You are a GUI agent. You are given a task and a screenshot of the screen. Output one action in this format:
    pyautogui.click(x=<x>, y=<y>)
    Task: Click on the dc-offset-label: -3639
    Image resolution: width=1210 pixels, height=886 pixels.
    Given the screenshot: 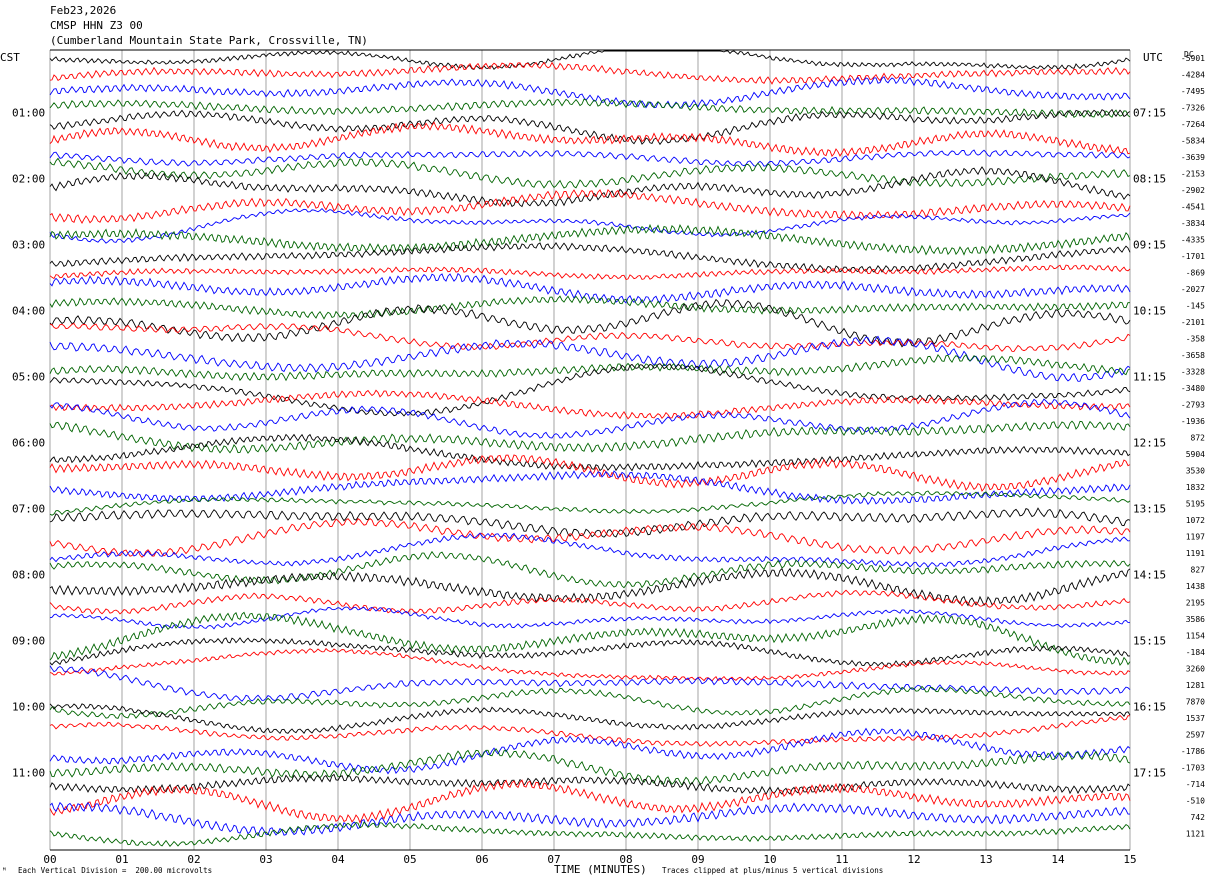 What is the action you would take?
    pyautogui.click(x=1193, y=157)
    